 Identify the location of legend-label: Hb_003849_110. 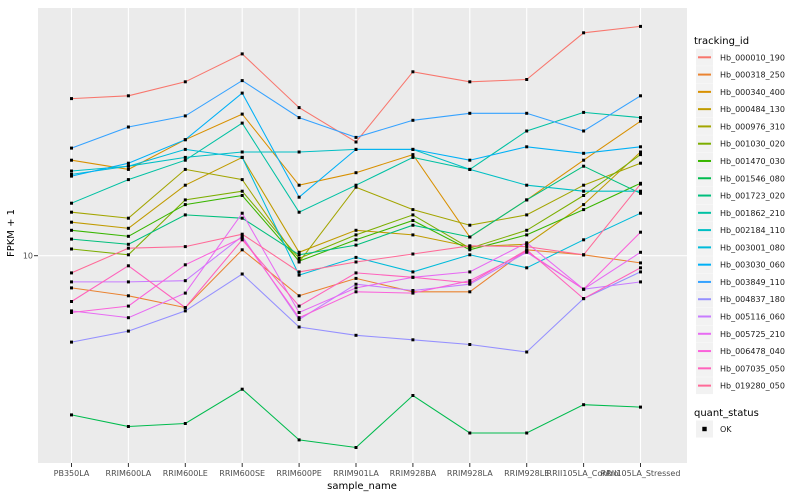
(752, 282).